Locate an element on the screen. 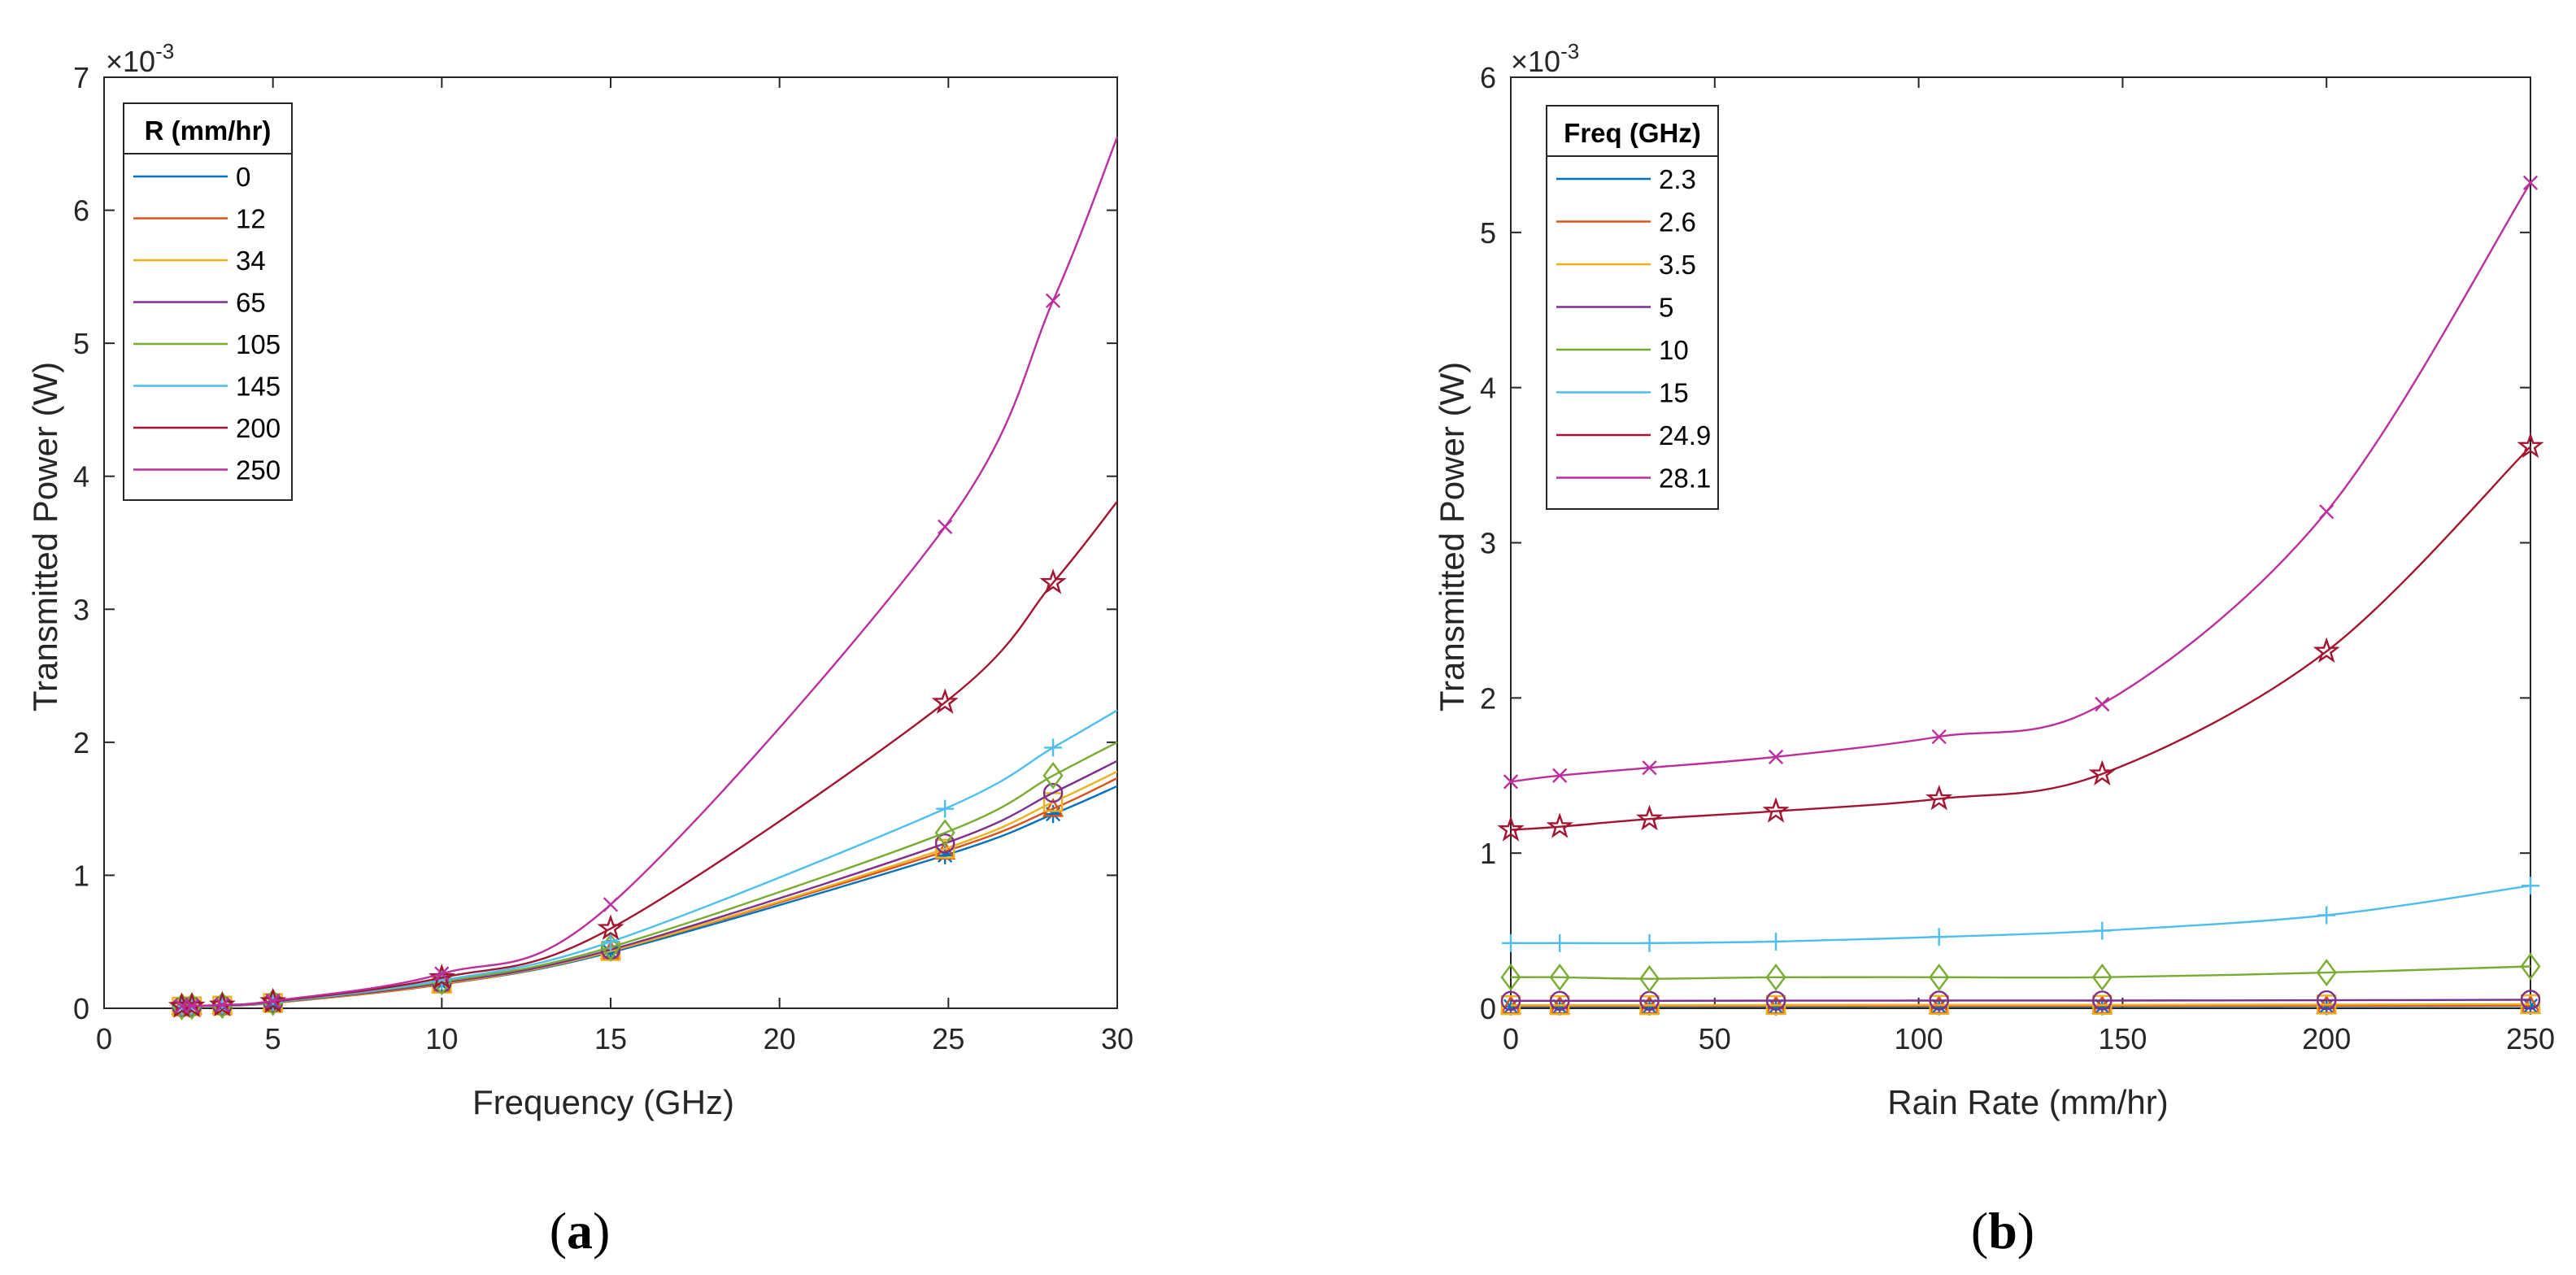  chart-a-y-tick-label: 4 is located at coordinates (81, 477).